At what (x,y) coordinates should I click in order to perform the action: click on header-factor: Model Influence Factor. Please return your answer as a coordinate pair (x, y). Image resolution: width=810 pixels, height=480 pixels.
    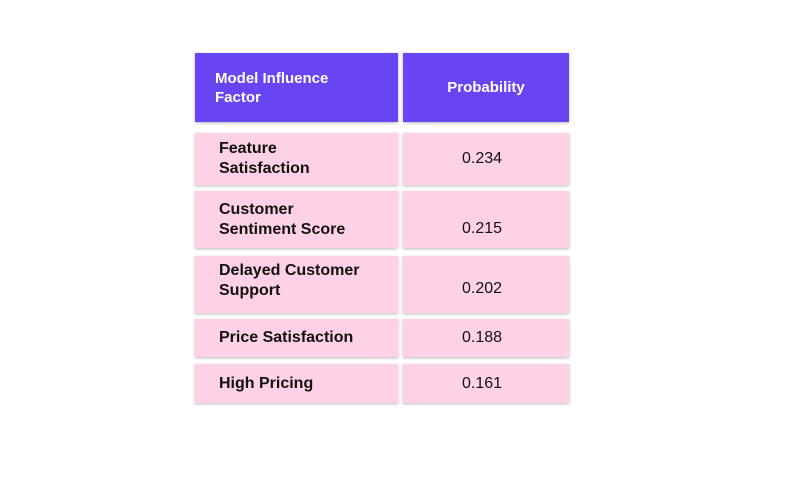
    Looking at the image, I should click on (296, 87).